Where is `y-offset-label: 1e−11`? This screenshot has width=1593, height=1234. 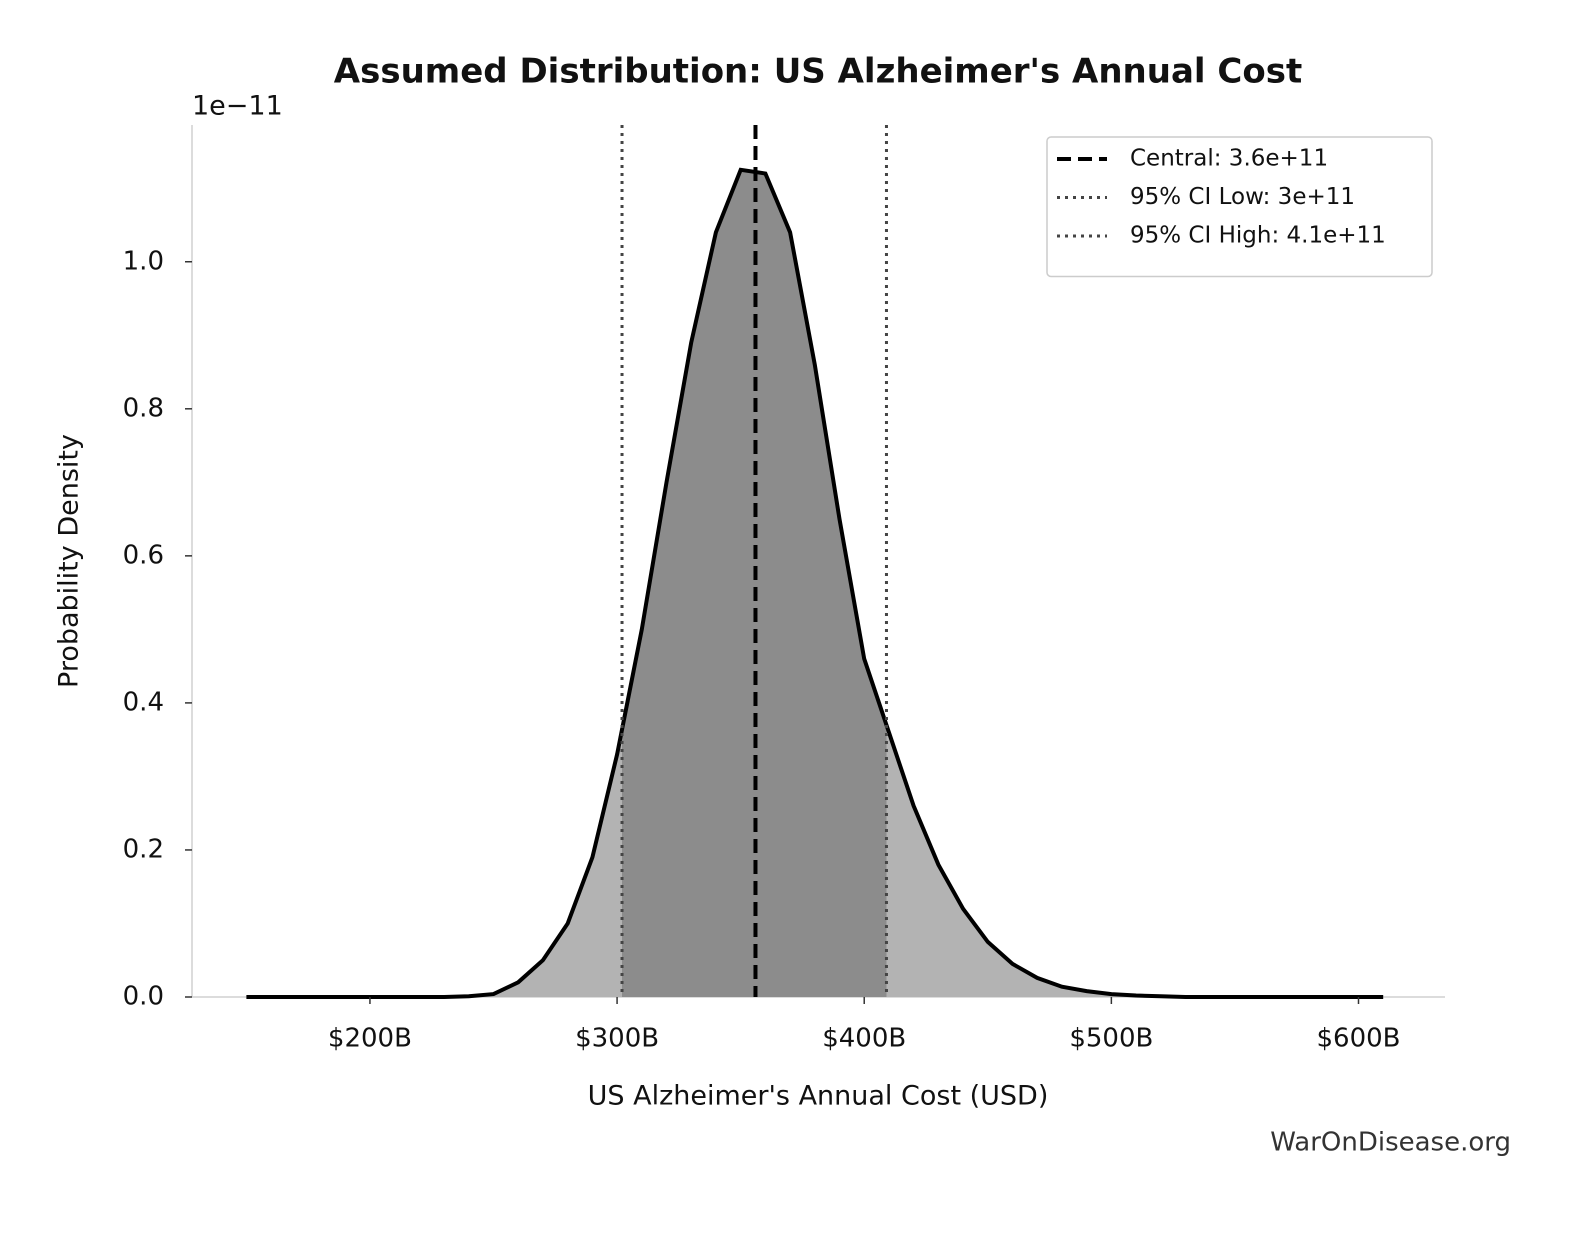
y-offset-label: 1e−11 is located at coordinates (237, 106).